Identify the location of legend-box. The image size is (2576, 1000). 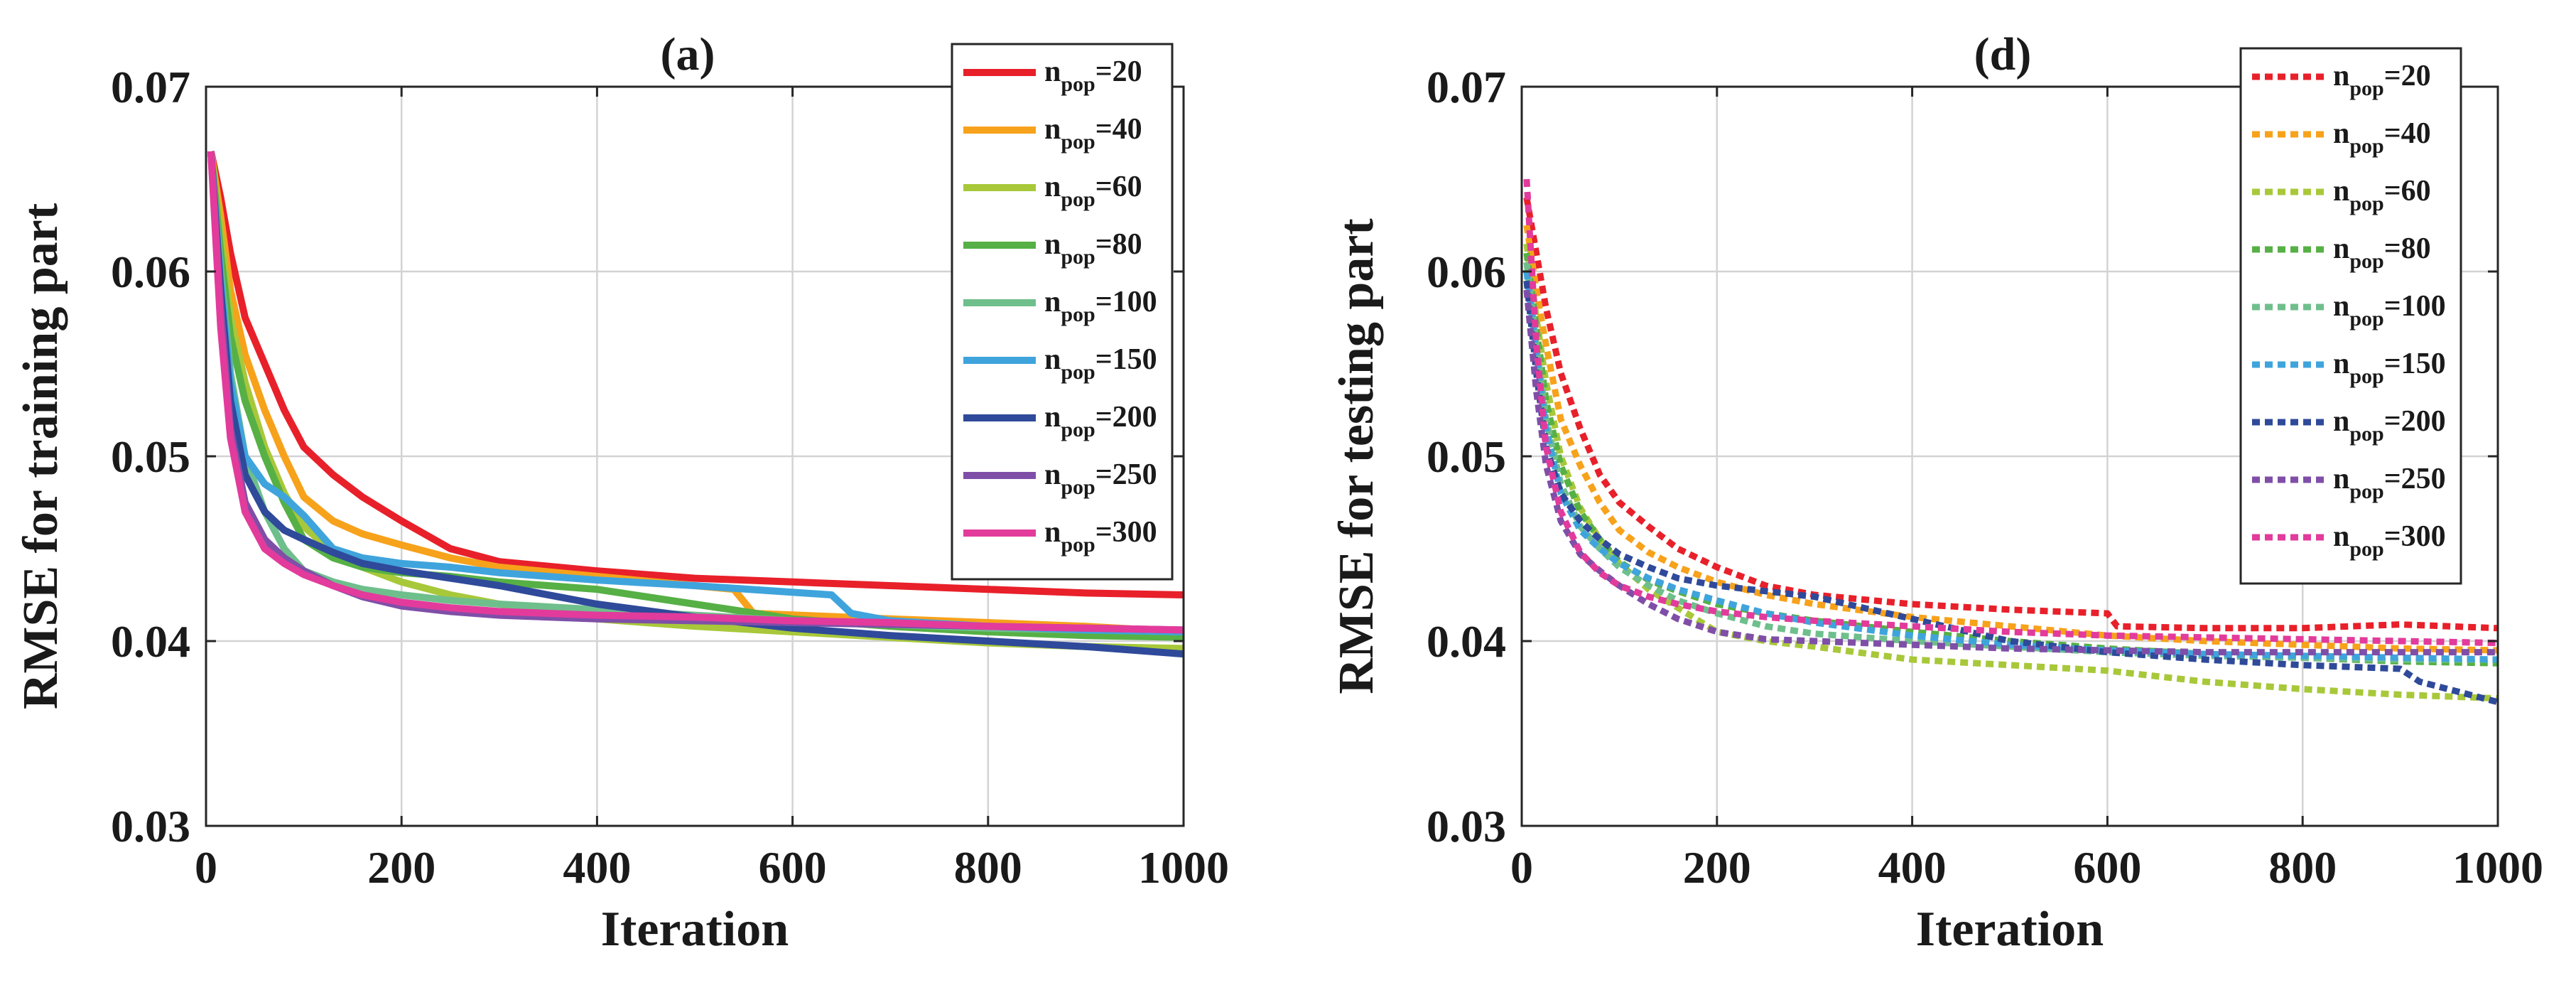
(2350, 316).